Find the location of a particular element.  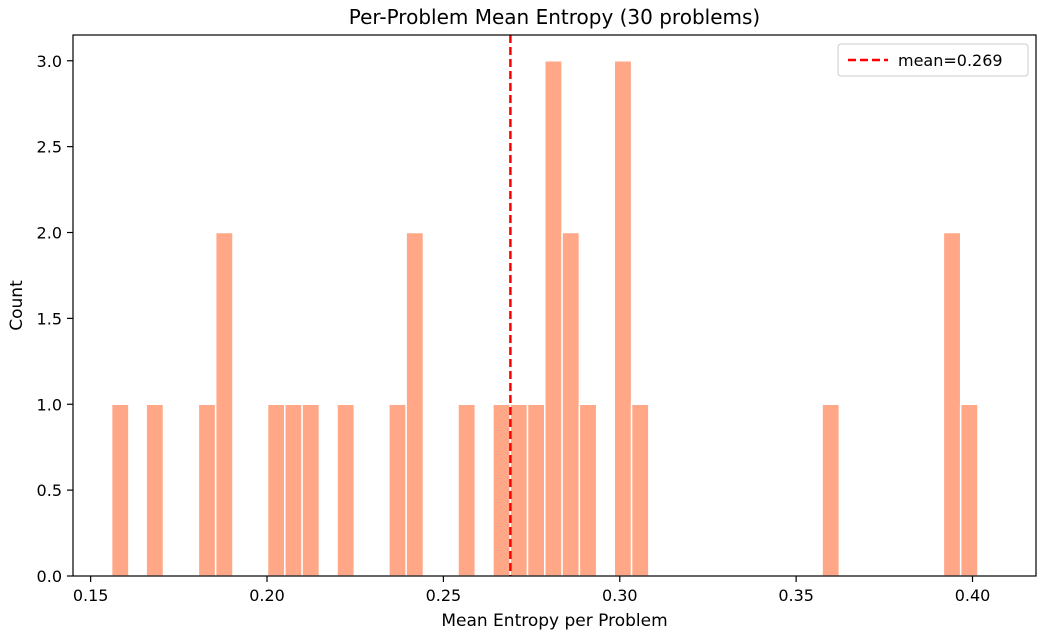

x-tick-label: 0.20 is located at coordinates (267, 595).